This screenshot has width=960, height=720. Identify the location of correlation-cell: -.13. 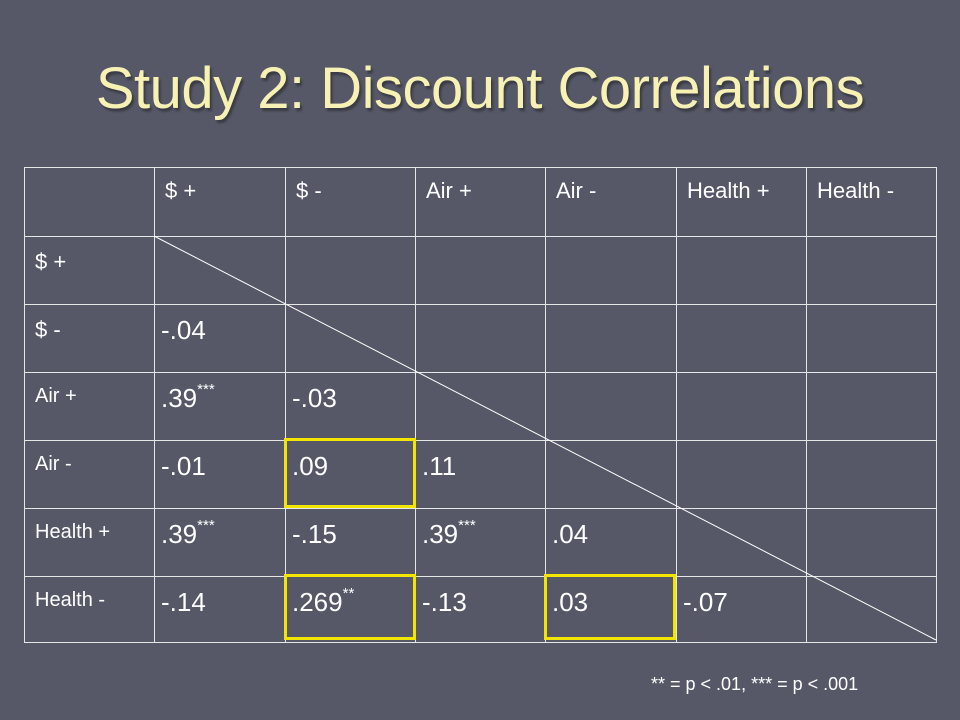
(480, 609).